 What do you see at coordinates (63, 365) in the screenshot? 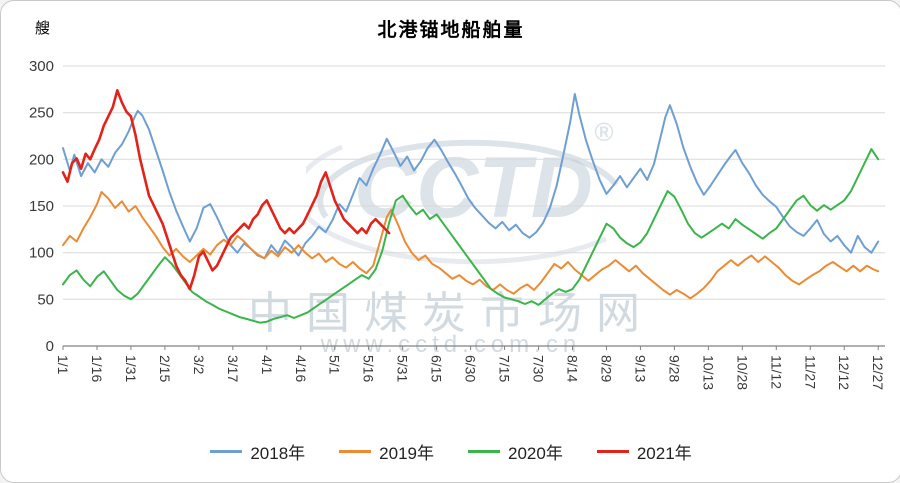
I see `svg-text: 1/1` at bounding box center [63, 365].